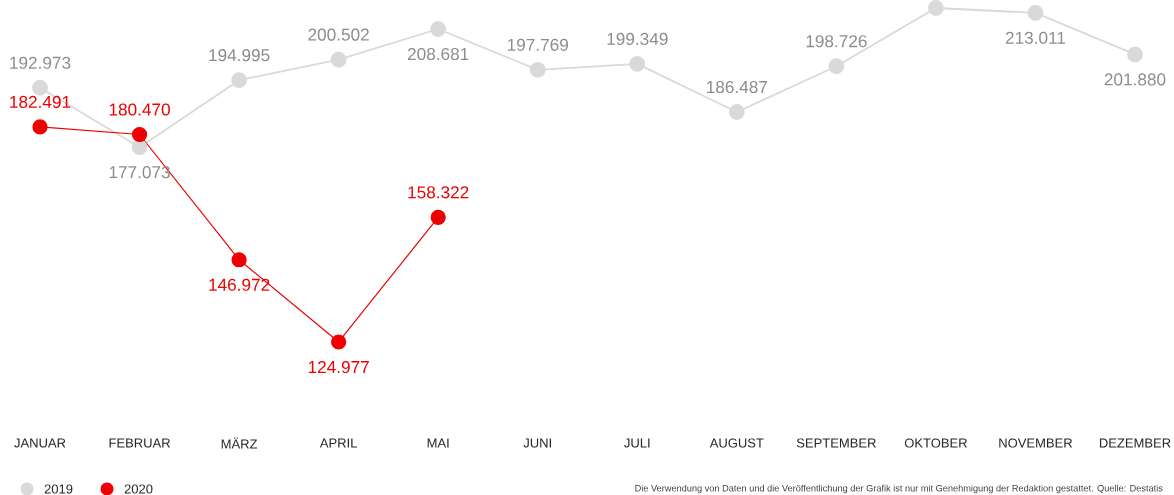 The image size is (1174, 495). Describe the element at coordinates (737, 87) in the screenshot. I see `data-label: 186.487` at that location.